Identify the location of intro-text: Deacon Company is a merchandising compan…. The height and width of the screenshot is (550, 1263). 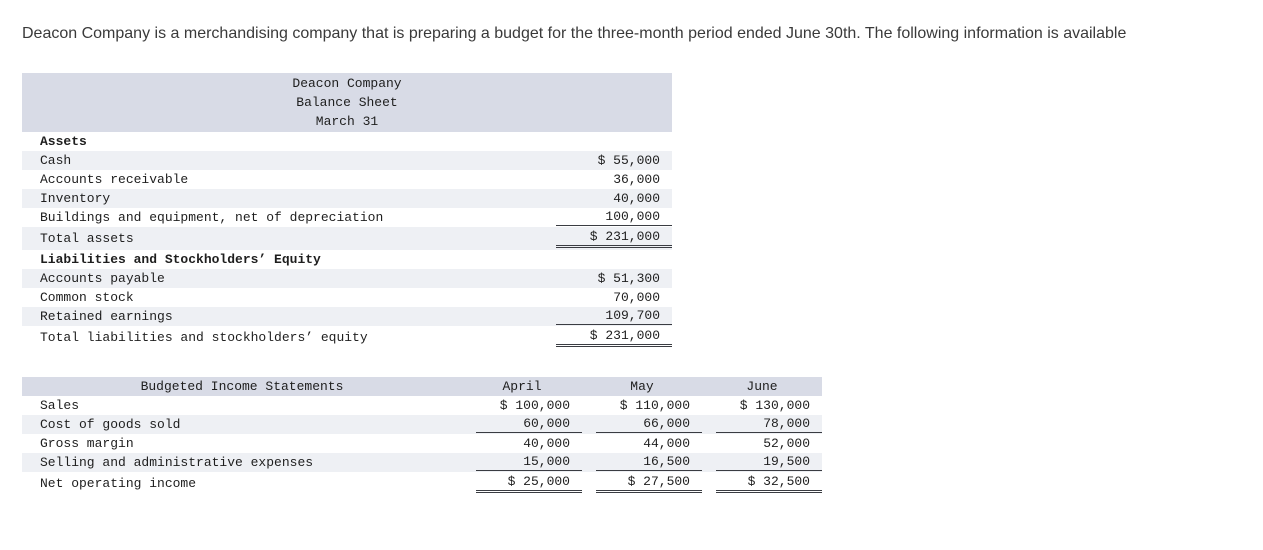
(574, 33).